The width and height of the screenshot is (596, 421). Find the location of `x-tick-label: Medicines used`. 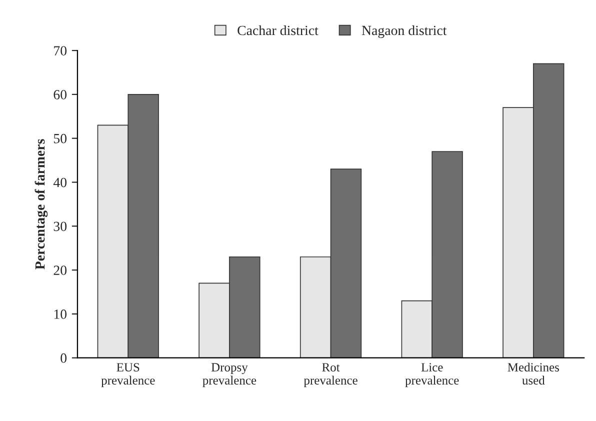

x-tick-label: Medicines used is located at coordinates (533, 373).